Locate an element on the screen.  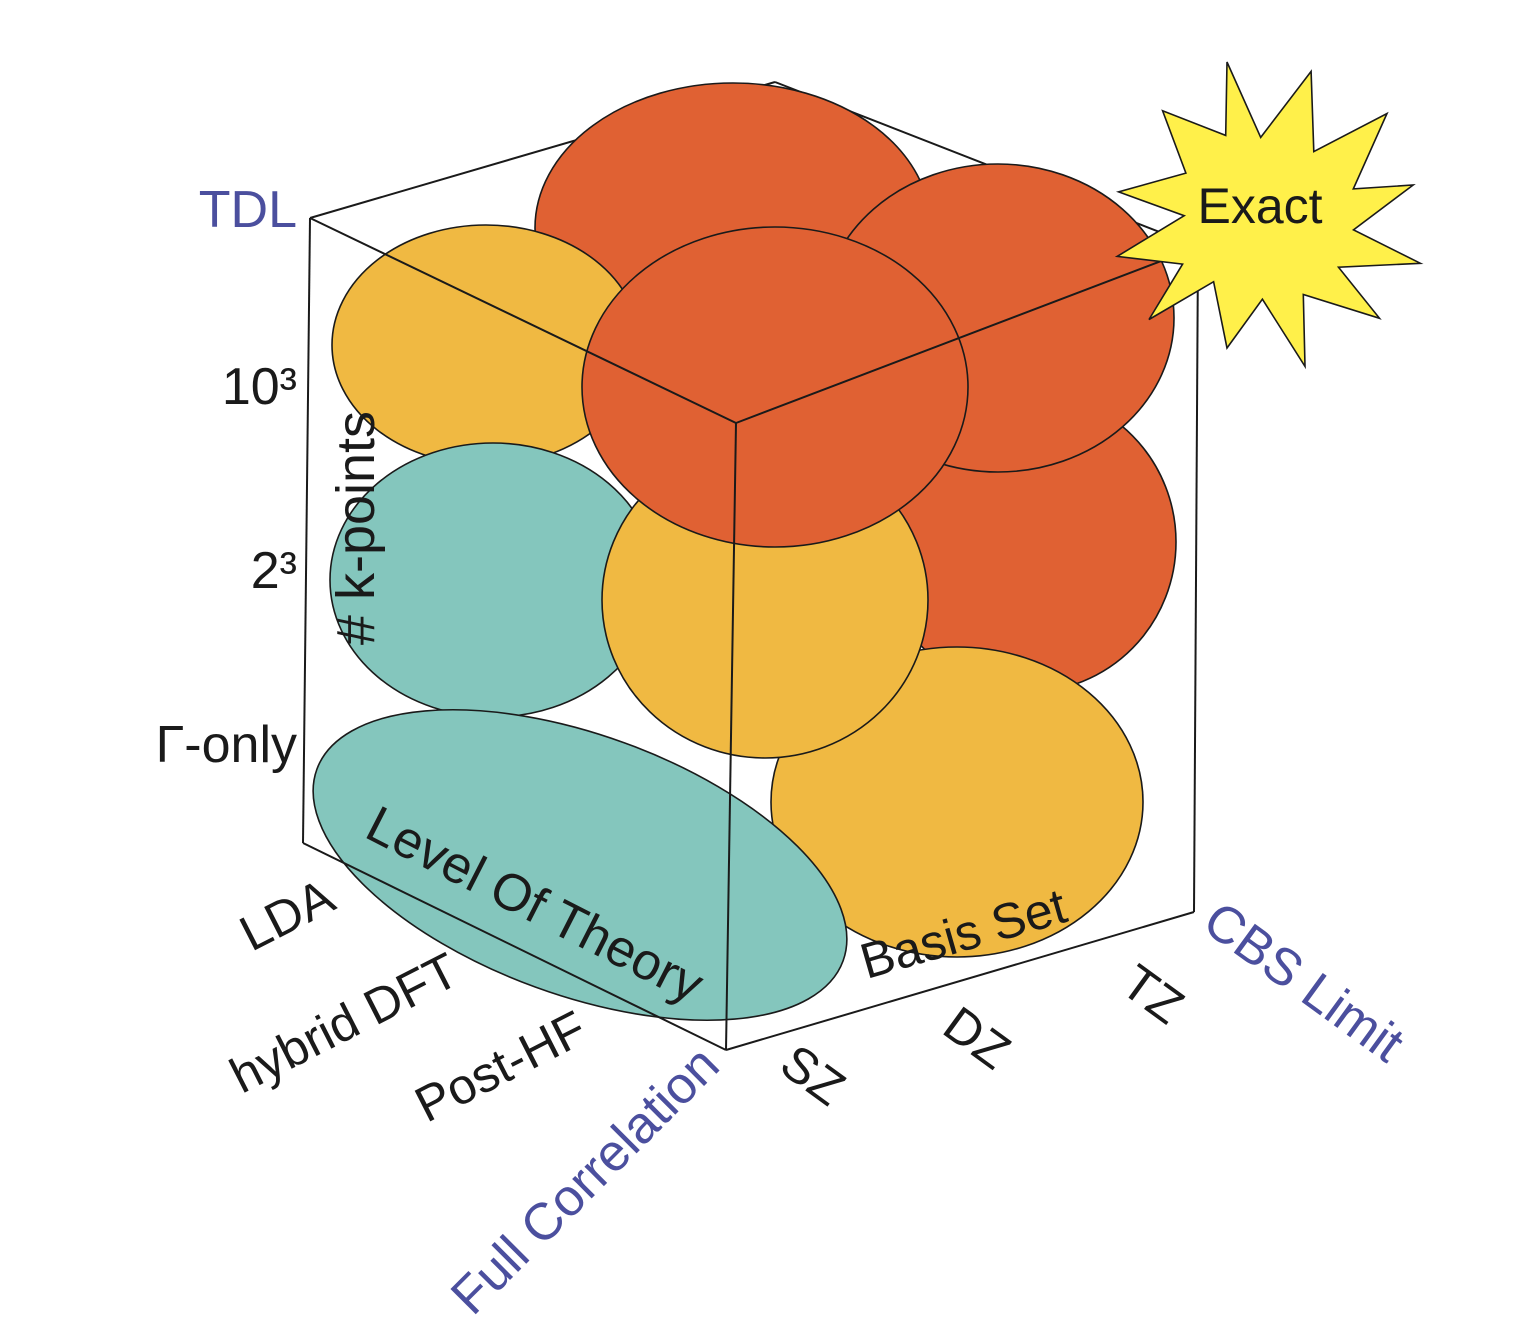
ellipse-teal-bottom is located at coordinates (580, 865).